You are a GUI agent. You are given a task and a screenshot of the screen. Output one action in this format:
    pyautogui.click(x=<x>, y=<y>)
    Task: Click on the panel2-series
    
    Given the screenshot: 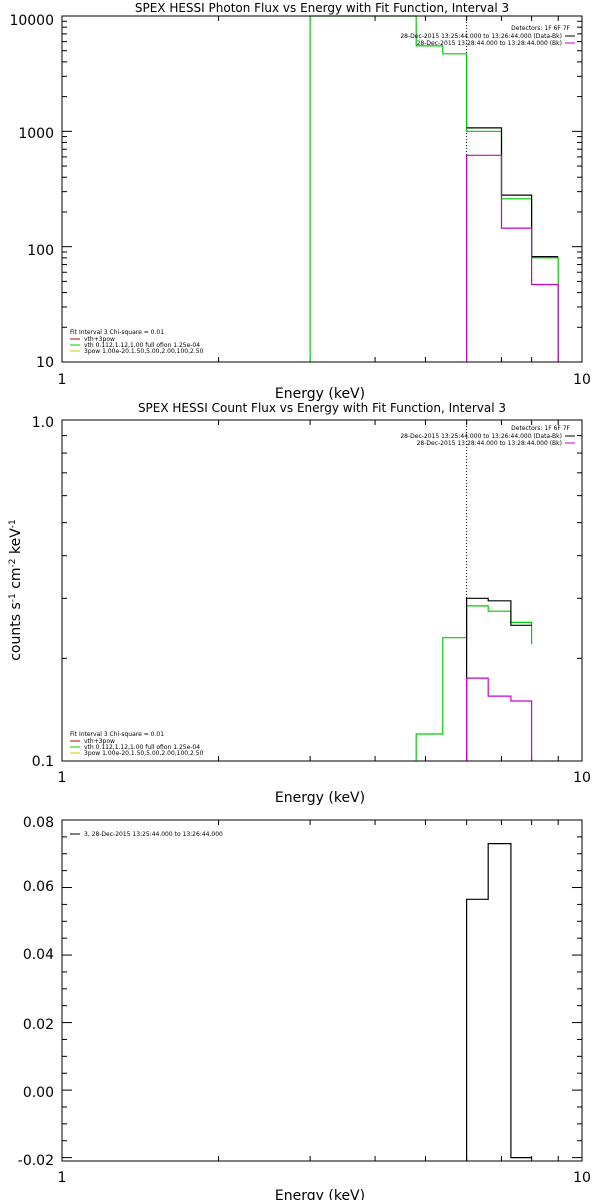 What is the action you would take?
    pyautogui.click(x=474, y=590)
    